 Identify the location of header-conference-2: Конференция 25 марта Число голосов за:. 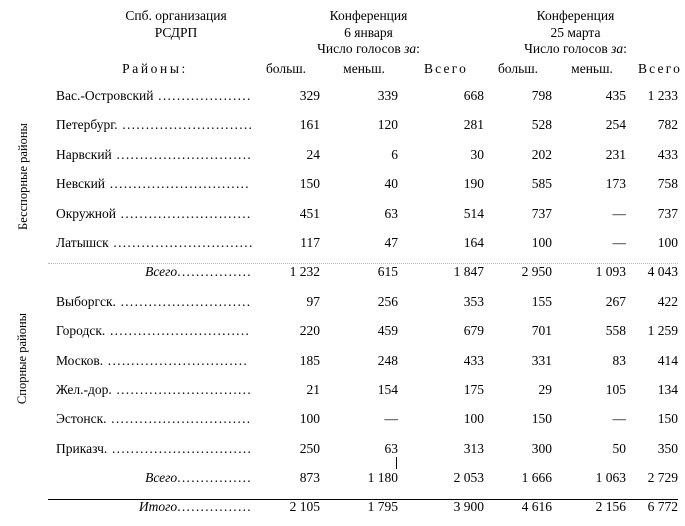
(575, 33).